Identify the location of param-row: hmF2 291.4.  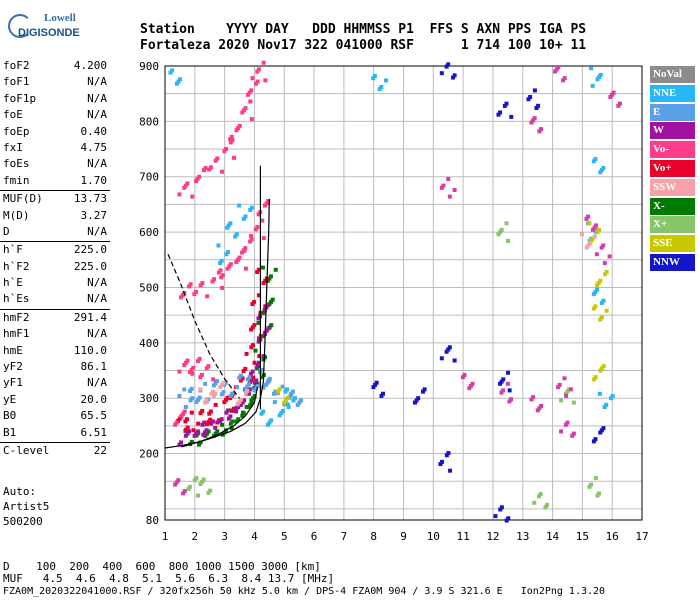
(55, 318).